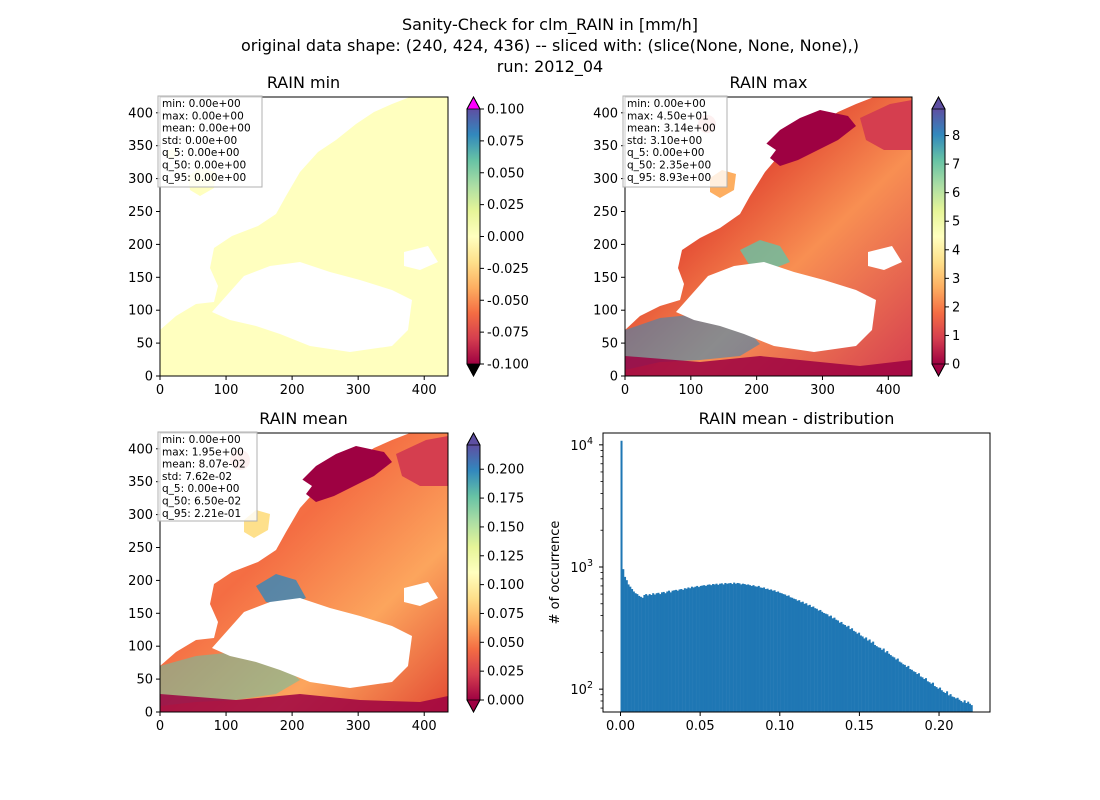 This screenshot has height=800, width=1100. Describe the element at coordinates (508, 333) in the screenshot. I see `colorbar-tick-label: -0.075` at that location.